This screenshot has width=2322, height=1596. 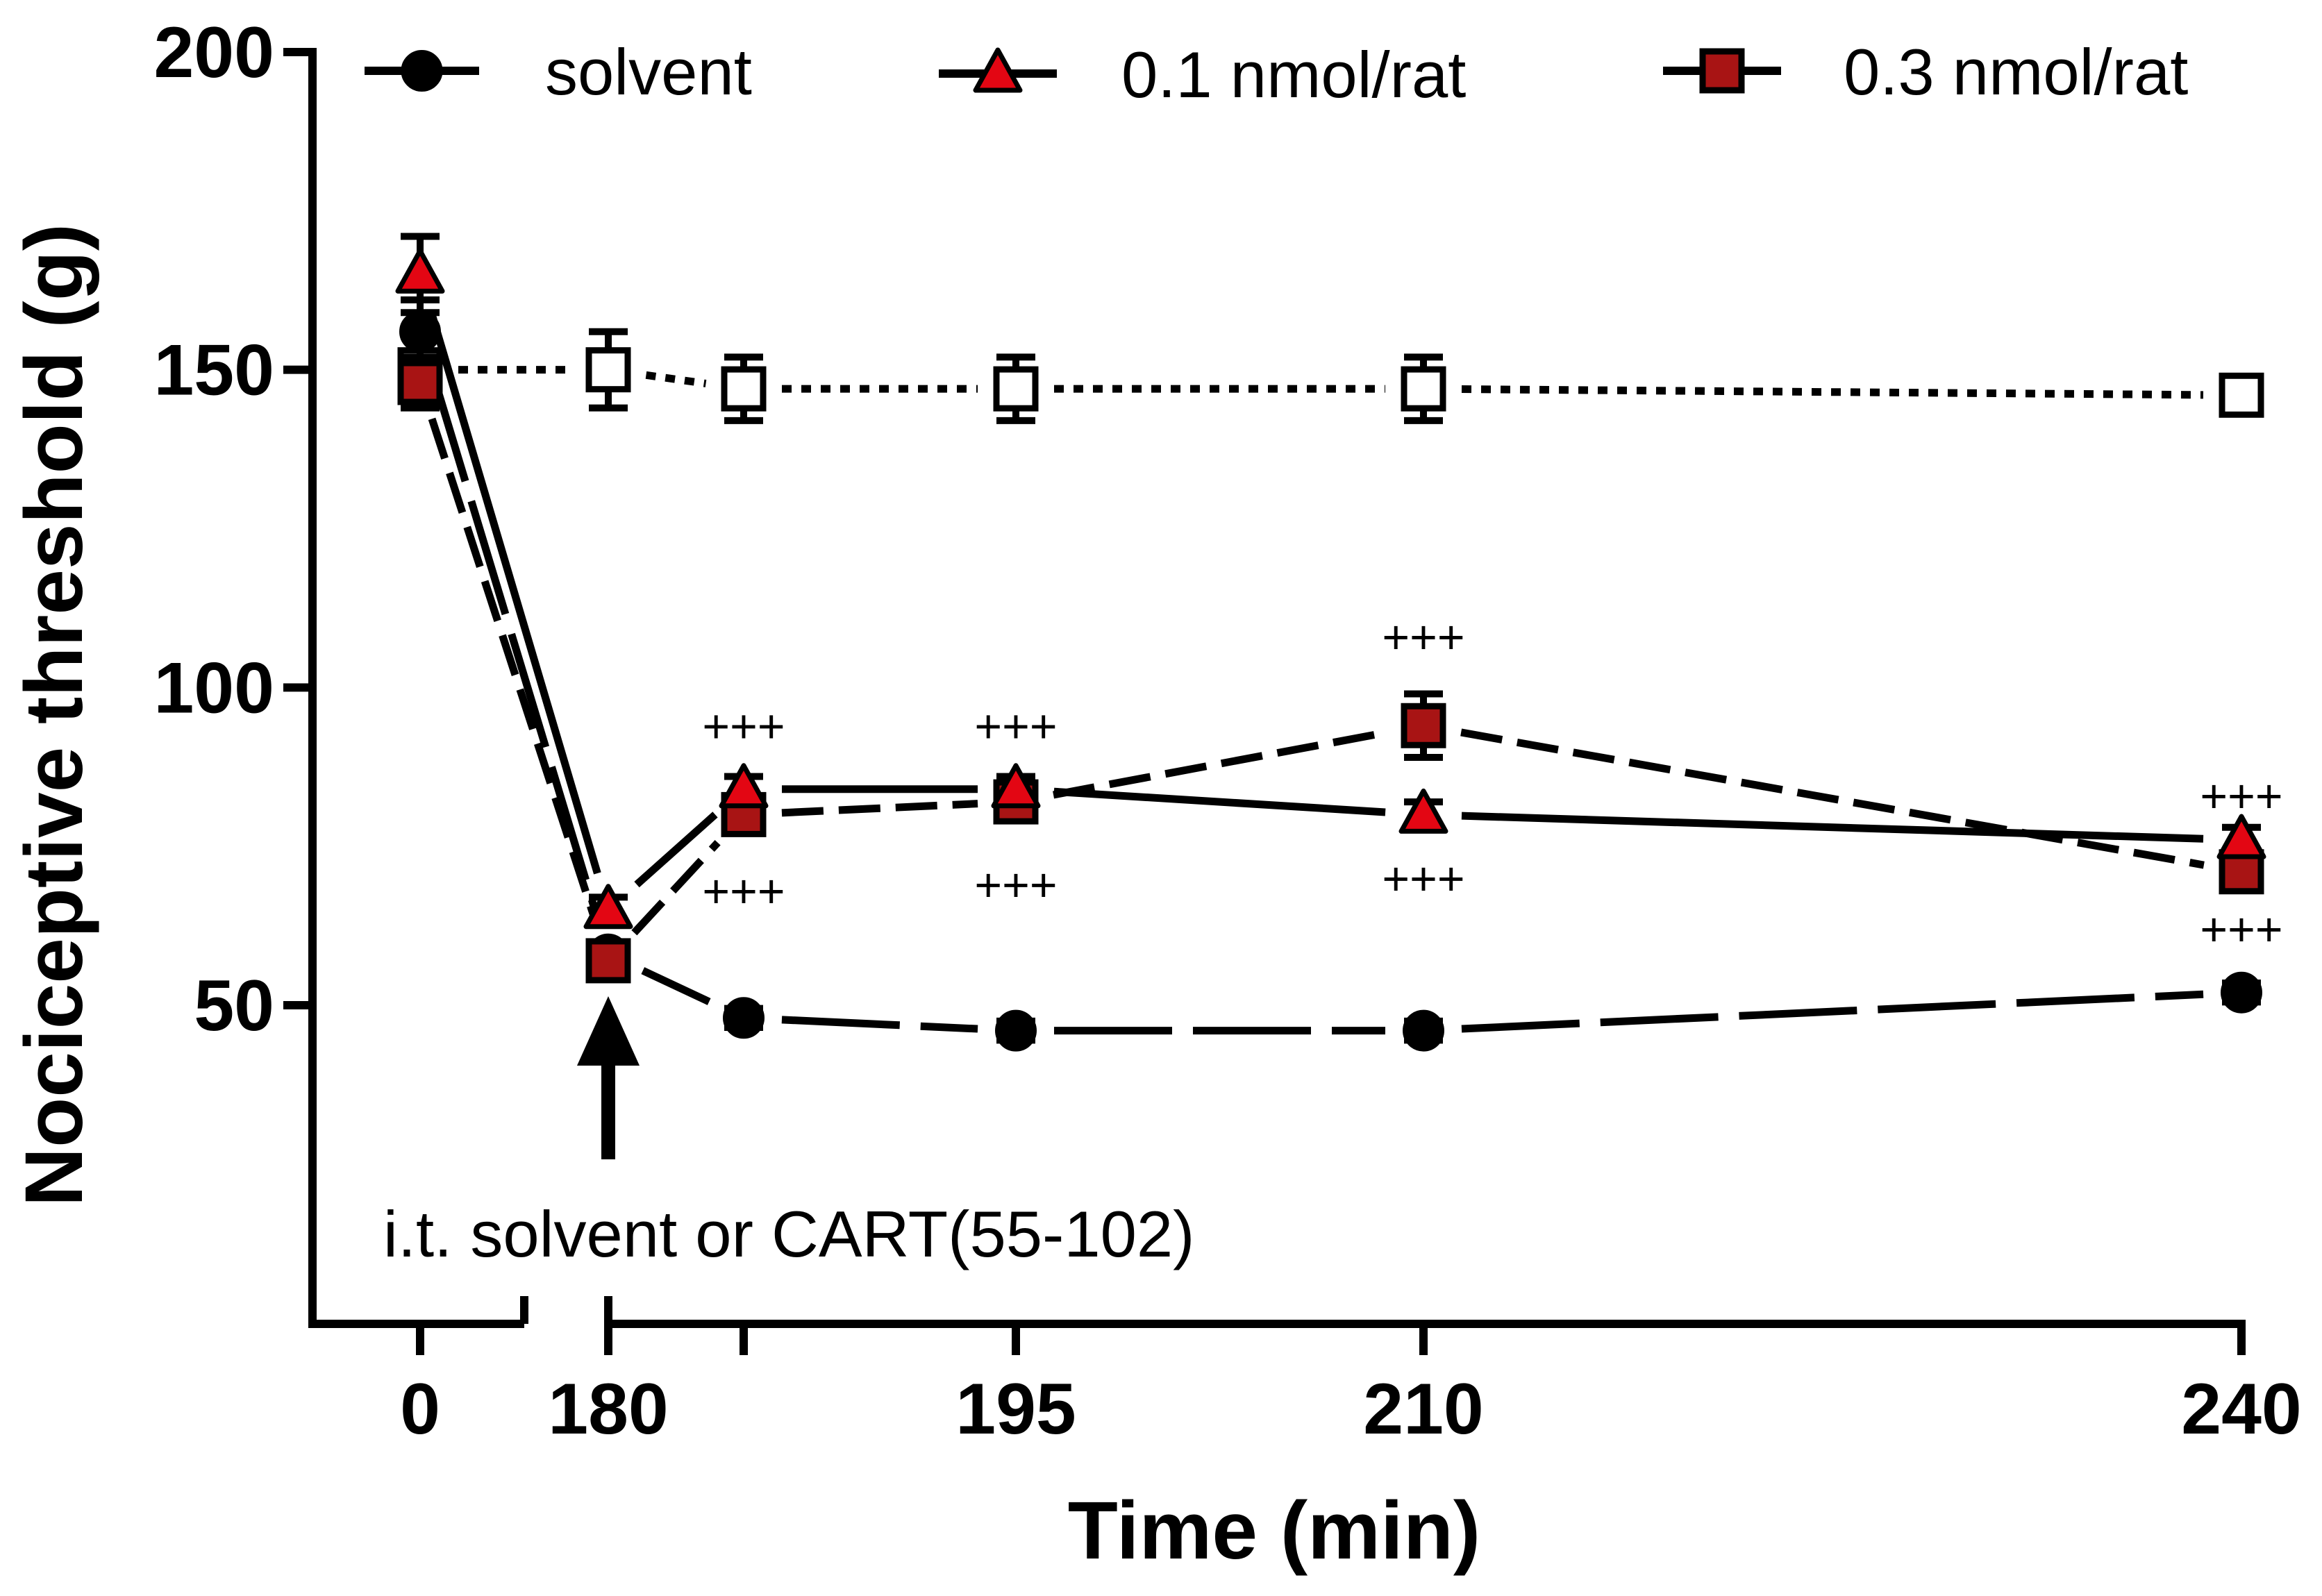 I want to click on y-tick-label: 200, so click(x=213, y=52).